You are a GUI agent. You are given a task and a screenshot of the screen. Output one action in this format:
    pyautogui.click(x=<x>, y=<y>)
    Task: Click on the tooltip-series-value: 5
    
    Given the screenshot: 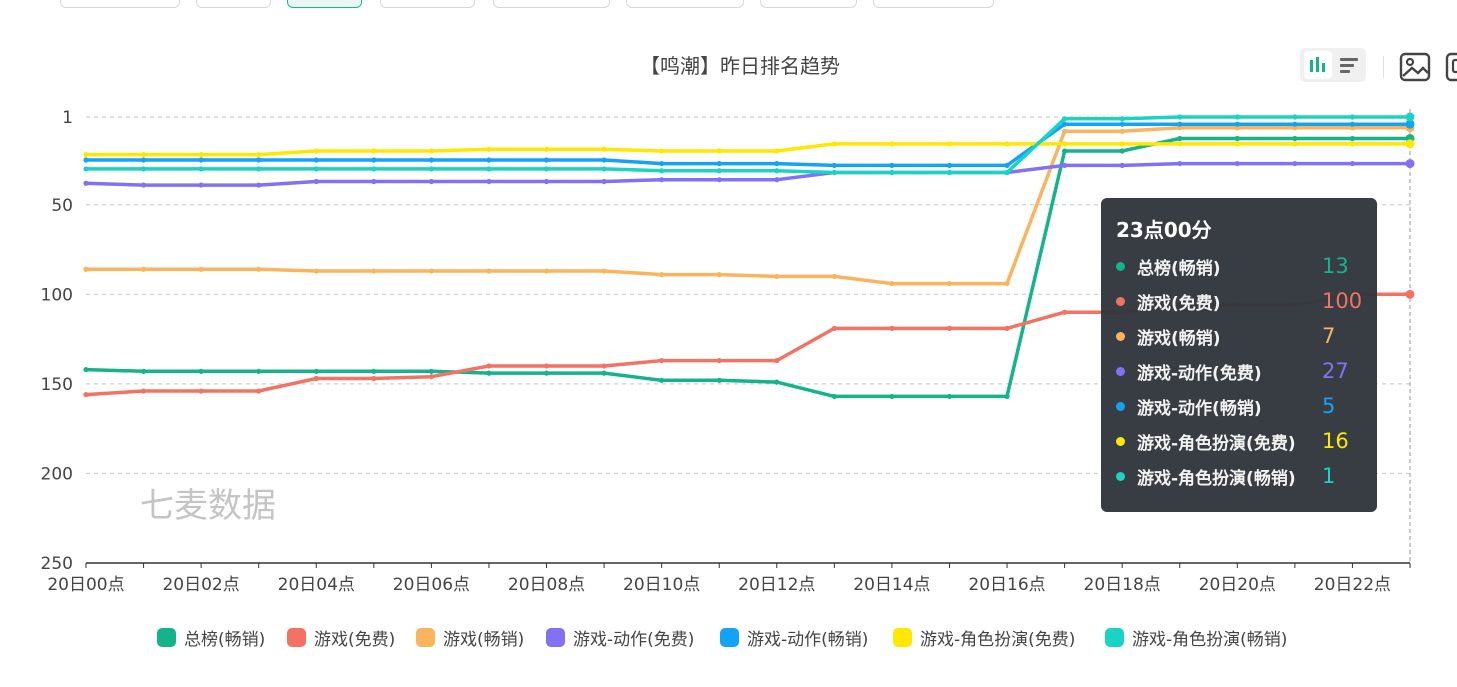 What is the action you would take?
    pyautogui.click(x=1329, y=406)
    